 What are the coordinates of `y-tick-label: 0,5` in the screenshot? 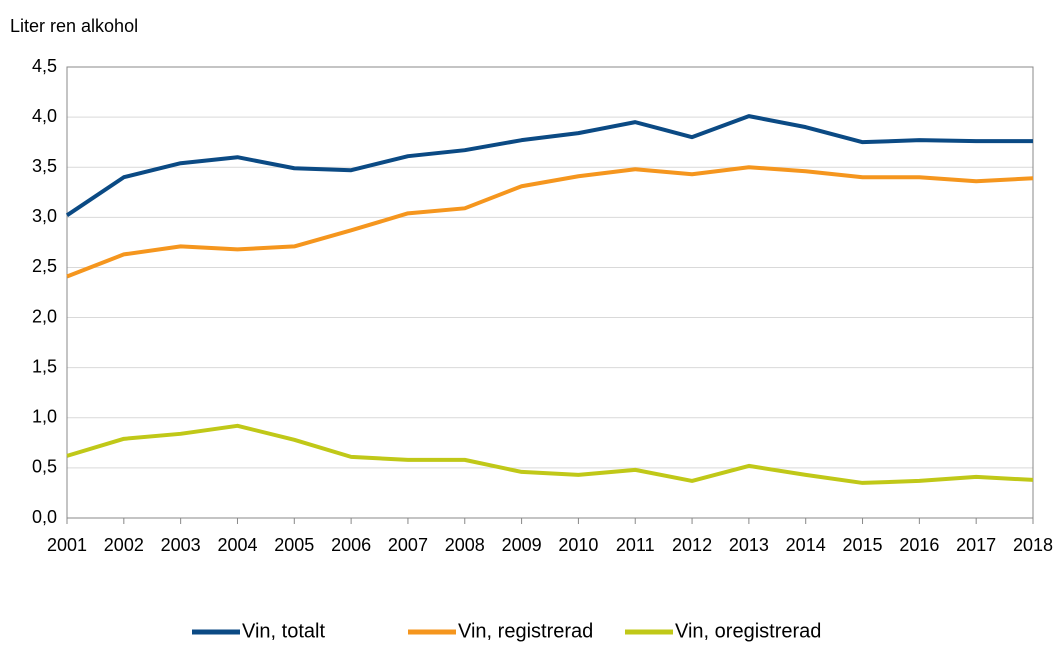 It's located at (44, 467).